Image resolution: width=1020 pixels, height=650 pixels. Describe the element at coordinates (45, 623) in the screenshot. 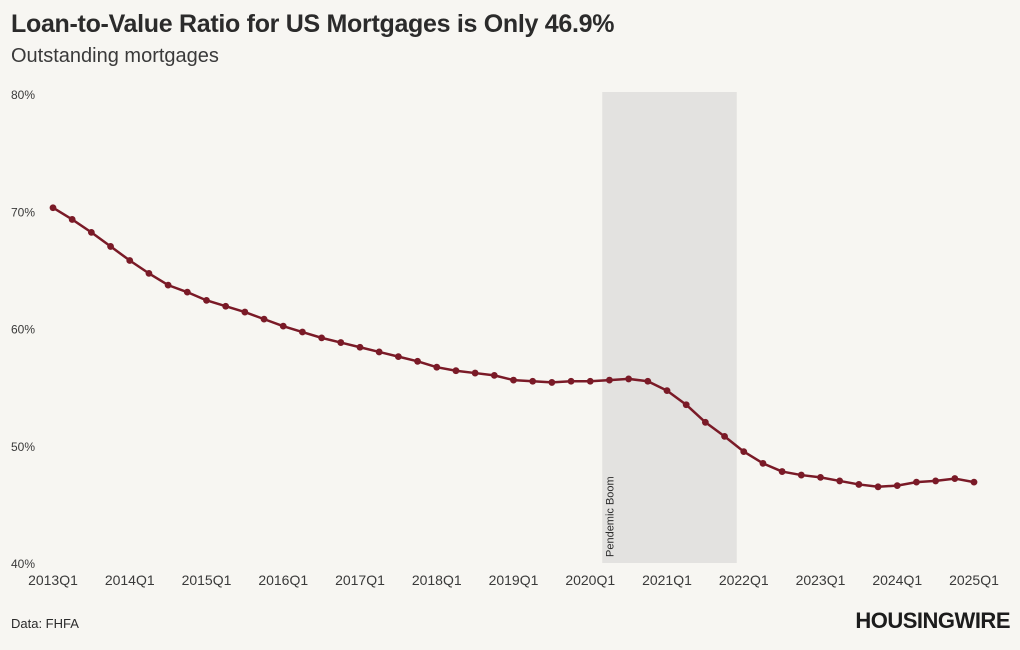

I see `data-source: Data: FHFA` at that location.